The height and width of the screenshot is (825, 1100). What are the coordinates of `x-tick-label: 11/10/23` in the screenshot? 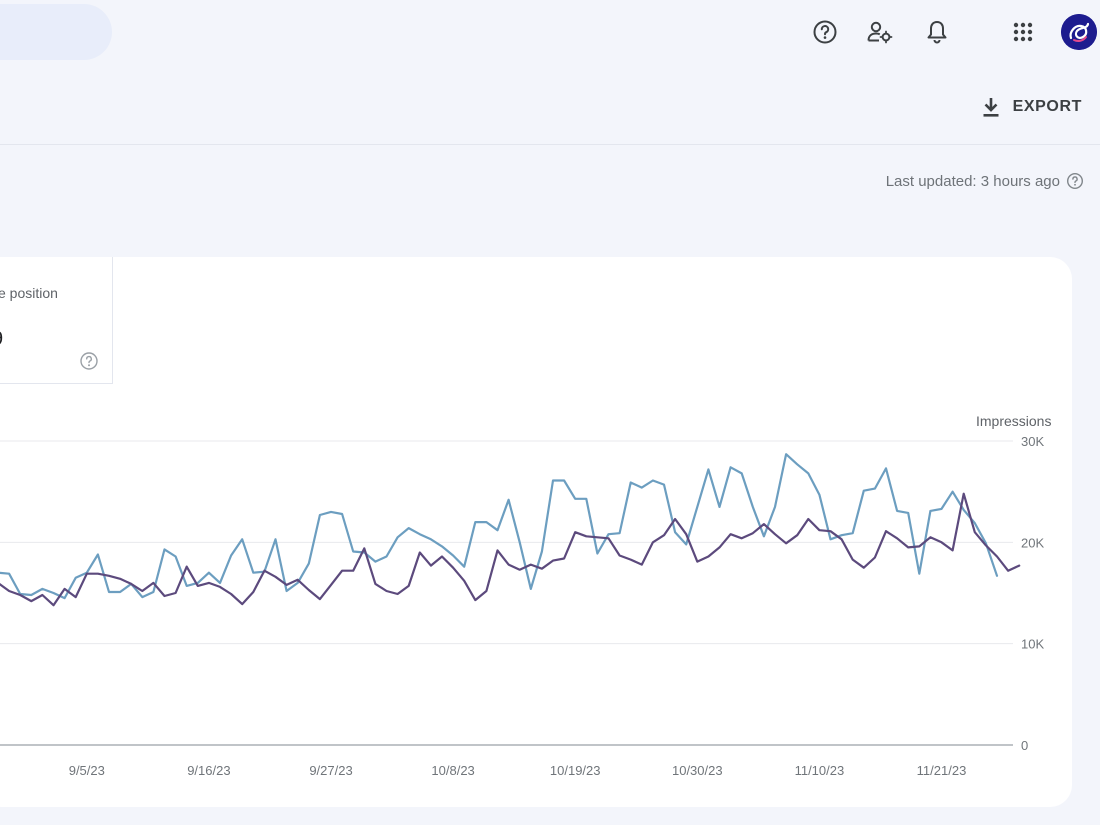 It's located at (820, 770).